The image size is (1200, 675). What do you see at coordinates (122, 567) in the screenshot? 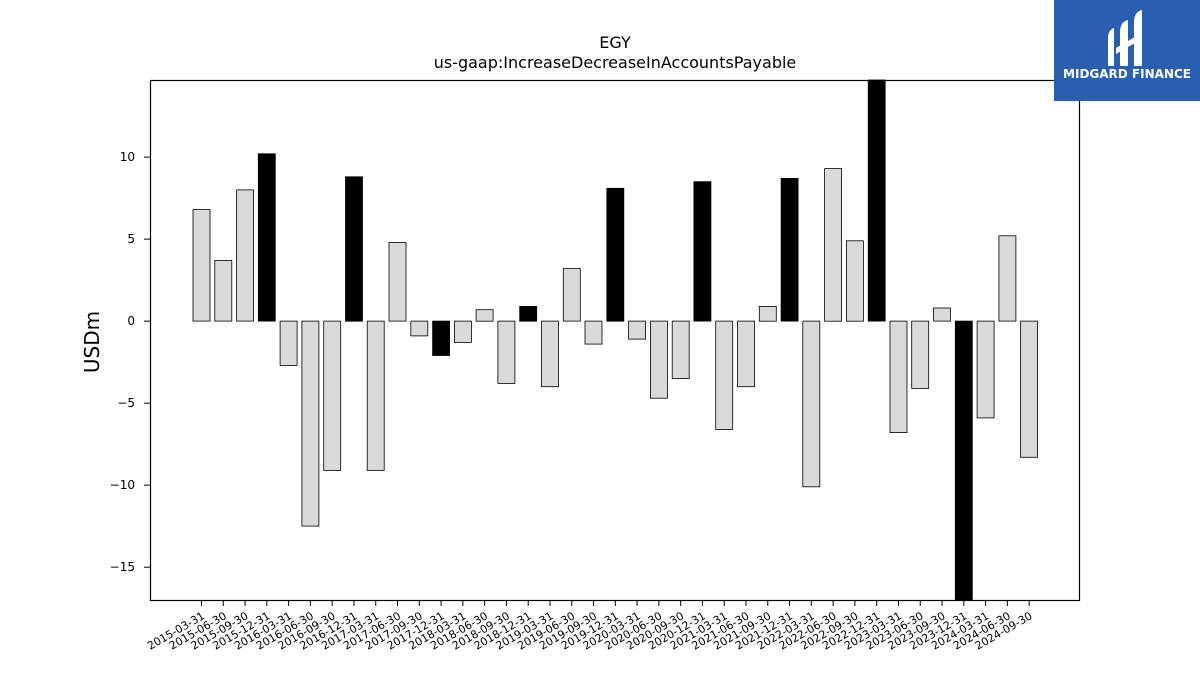
I see `y-tick-label: −15` at bounding box center [122, 567].